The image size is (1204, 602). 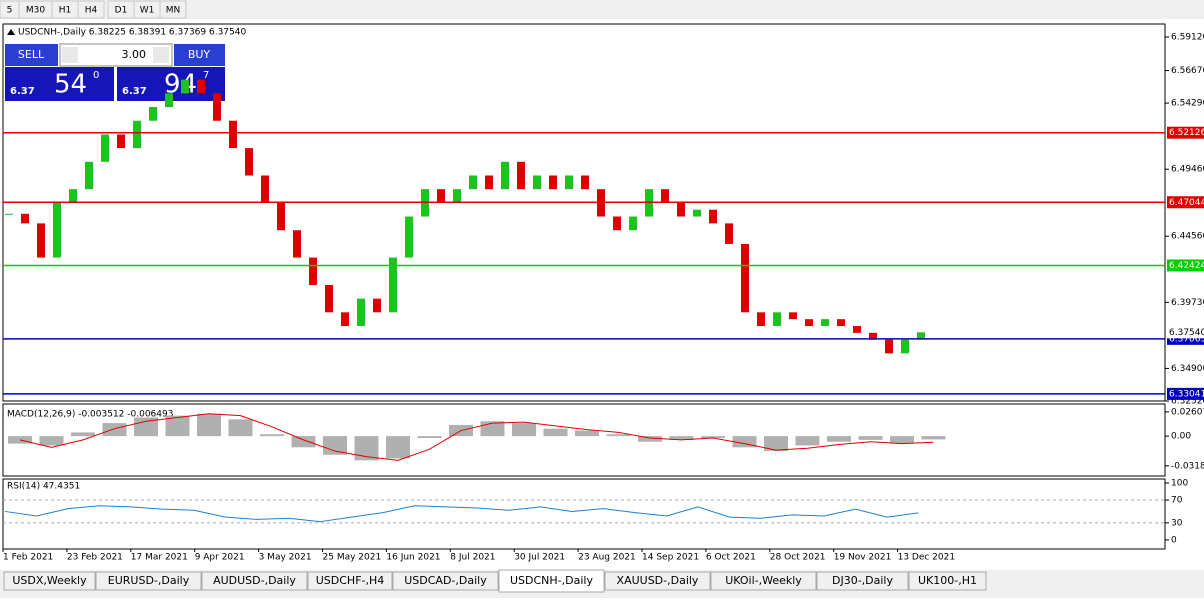 I want to click on bid-frac: 0, so click(x=96, y=75).